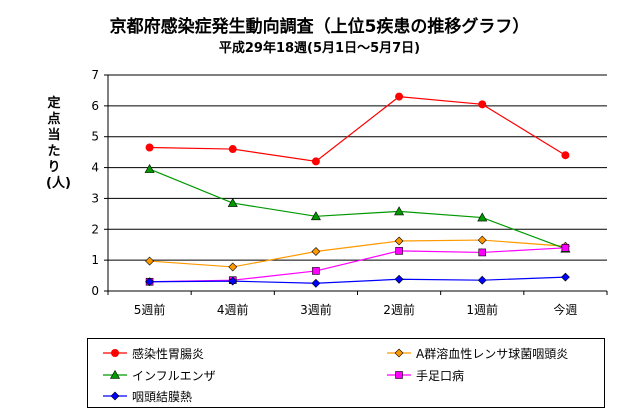 Image resolution: width=639 pixels, height=415 pixels. I want to click on chart-title: 京都府感染症発生動向調査（上位5疾患の推移グラフ）, so click(319, 27).